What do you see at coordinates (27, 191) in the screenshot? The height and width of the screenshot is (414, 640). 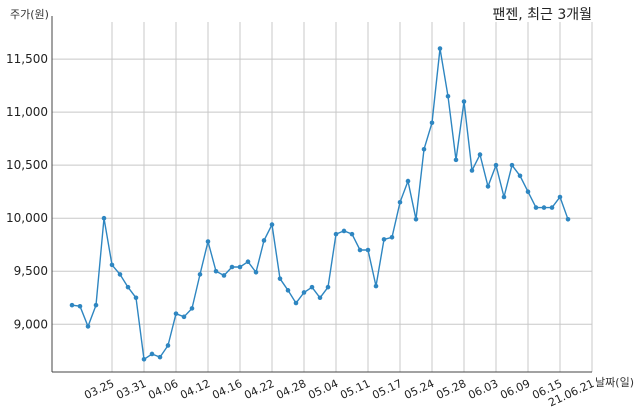 I see `y-tick-labels: 9,000 9,500 10,000 10,500 11,000 11,500` at bounding box center [27, 191].